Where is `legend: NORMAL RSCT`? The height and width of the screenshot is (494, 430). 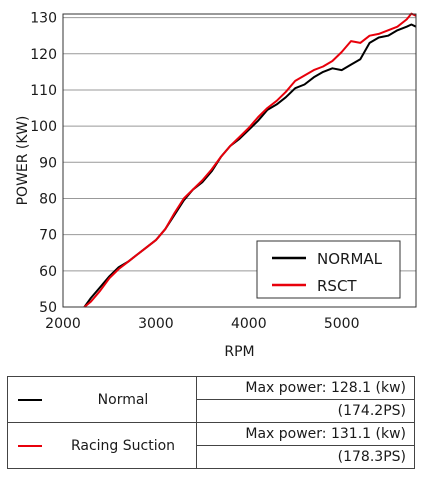
legend: NORMAL RSCT is located at coordinates (328, 269).